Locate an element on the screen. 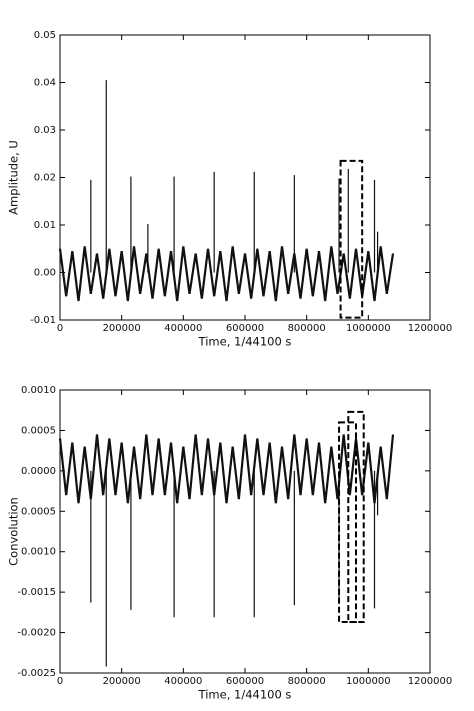  y-tick-label: 0.05 is located at coordinates (45, 35).